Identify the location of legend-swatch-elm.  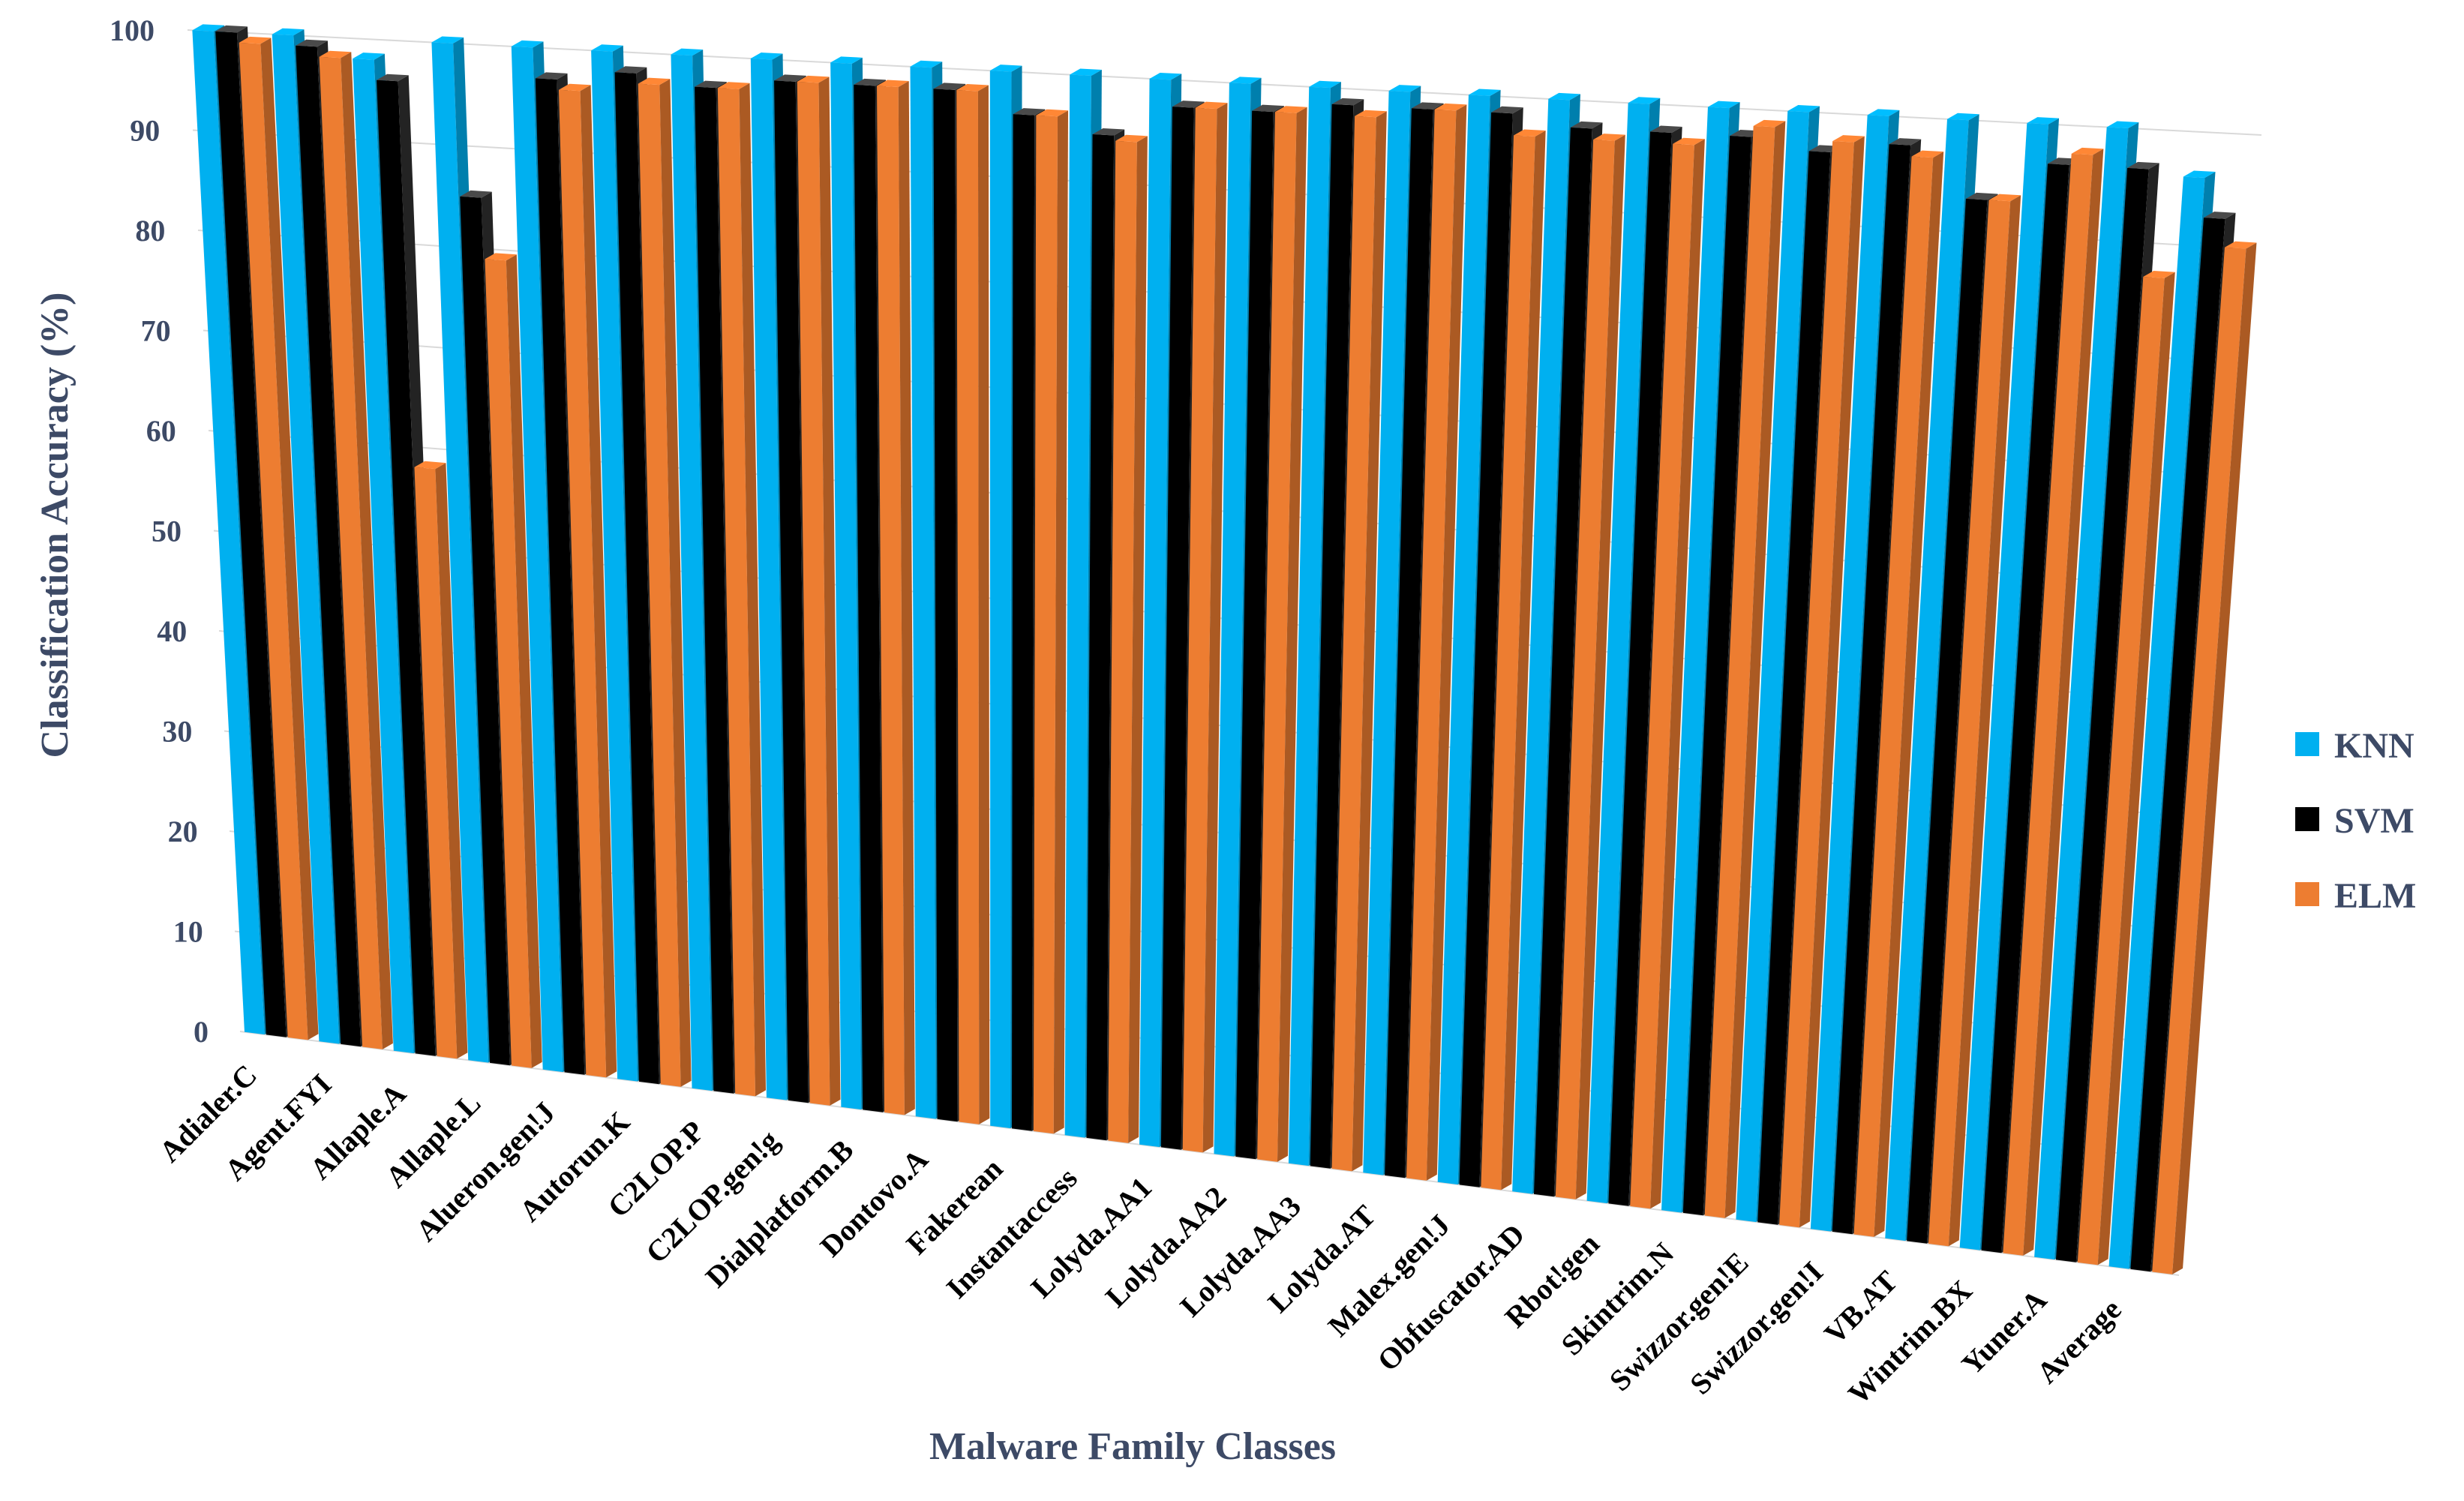
(2307, 894).